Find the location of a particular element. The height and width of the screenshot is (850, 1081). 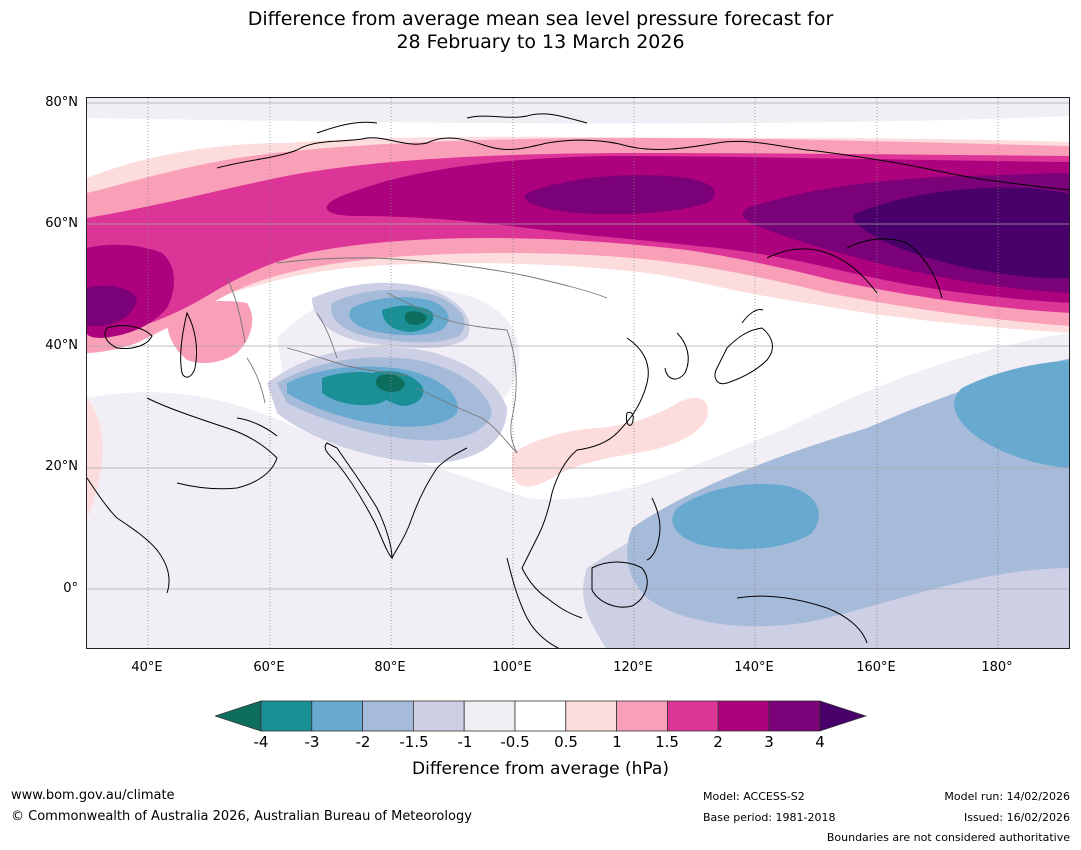

legend-tick-label: 4 is located at coordinates (820, 742).